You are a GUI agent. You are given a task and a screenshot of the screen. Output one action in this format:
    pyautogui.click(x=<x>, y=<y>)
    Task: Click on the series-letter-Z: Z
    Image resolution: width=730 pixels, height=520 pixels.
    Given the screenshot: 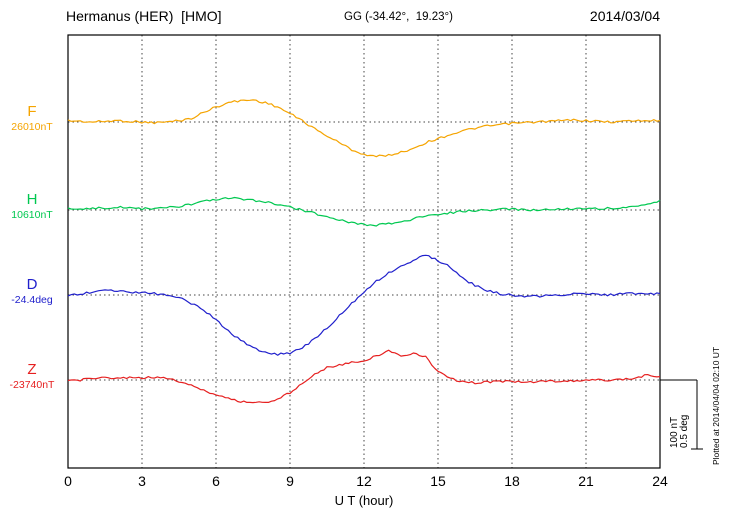 What is the action you would take?
    pyautogui.click(x=32, y=369)
    